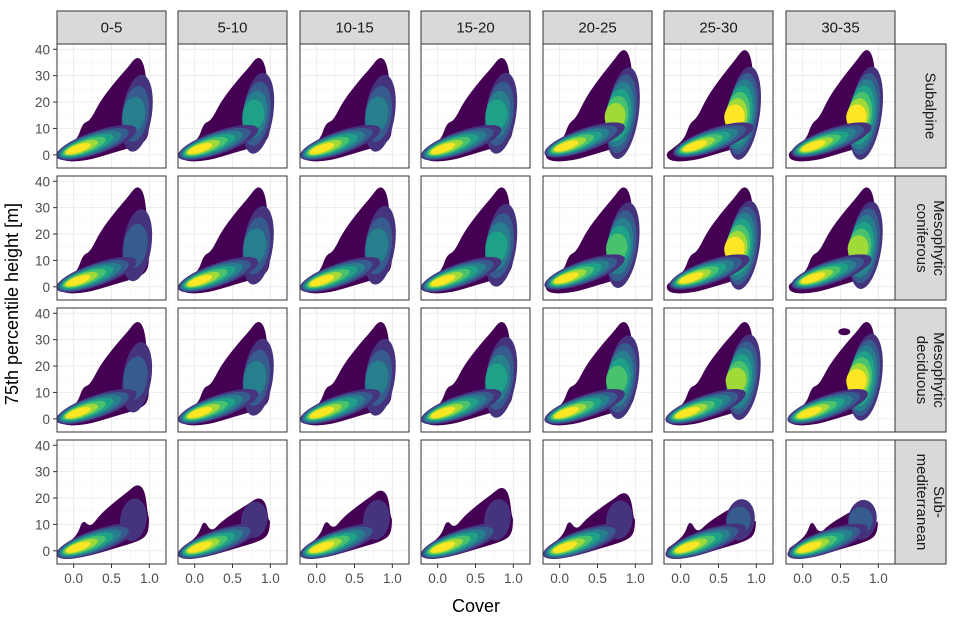 Image resolution: width=953 pixels, height=626 pixels. I want to click on row-strip-label: mediterranean, so click(921, 502).